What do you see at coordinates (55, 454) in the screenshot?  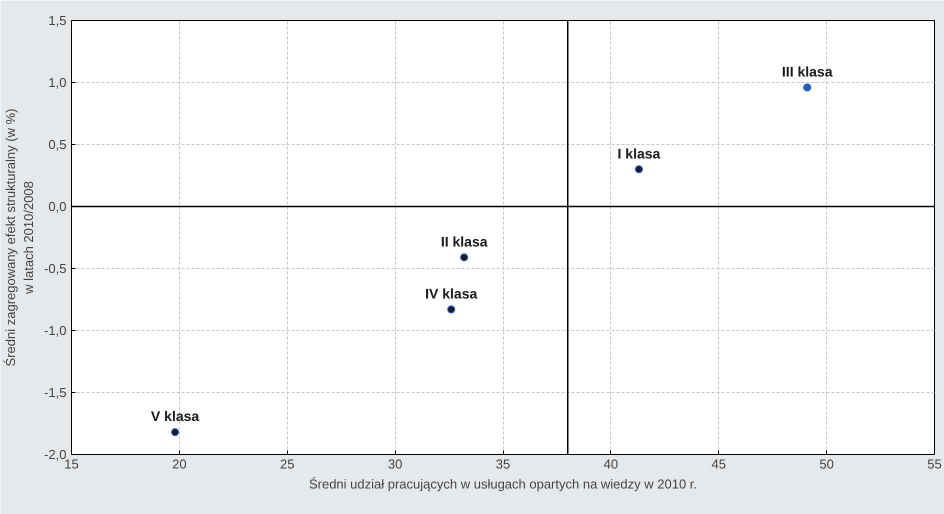 I see `y-tick-label: -2,0` at bounding box center [55, 454].